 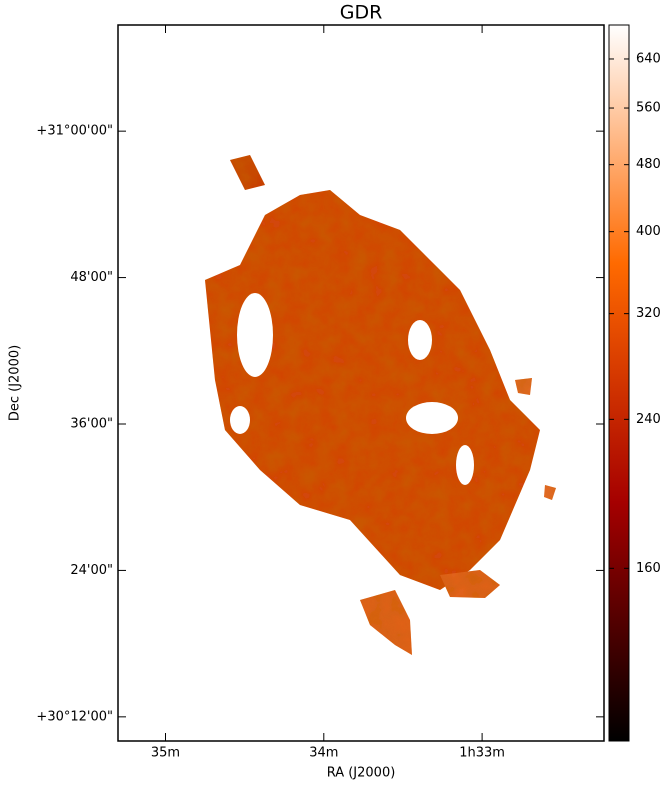 I want to click on chart-title: GDR, so click(x=361, y=13).